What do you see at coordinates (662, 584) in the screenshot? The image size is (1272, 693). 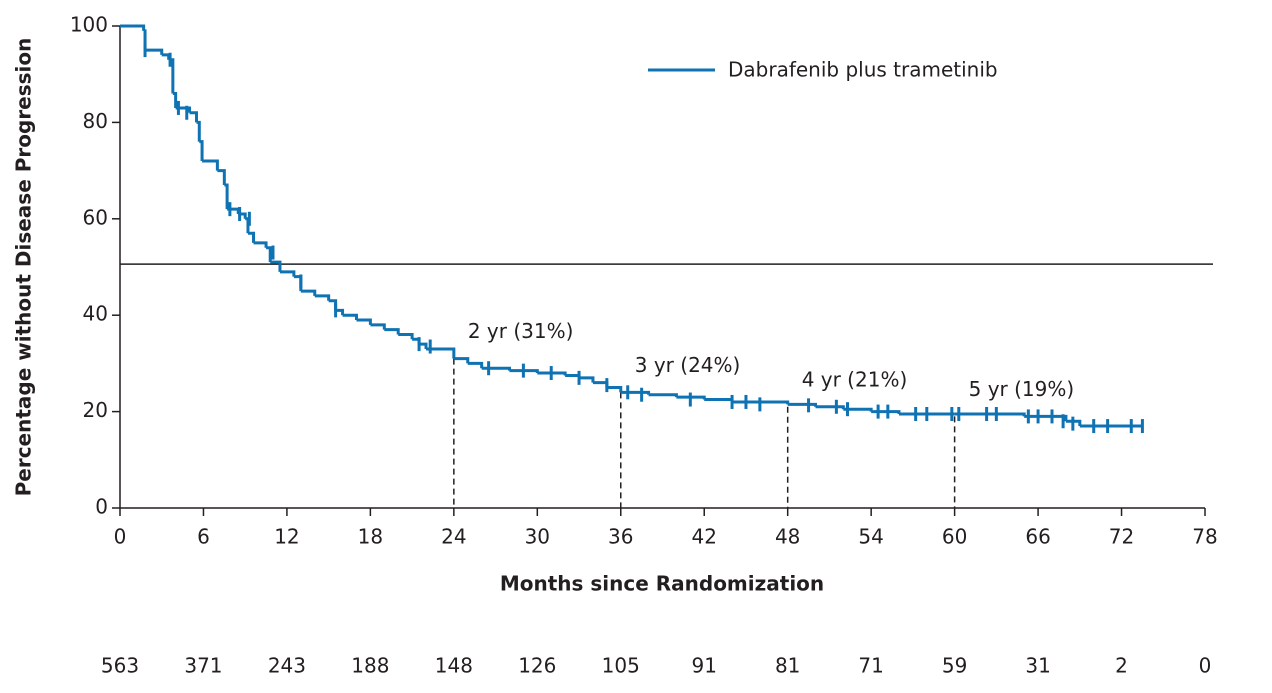 I see `x-axis-title: Months since Randomization` at bounding box center [662, 584].